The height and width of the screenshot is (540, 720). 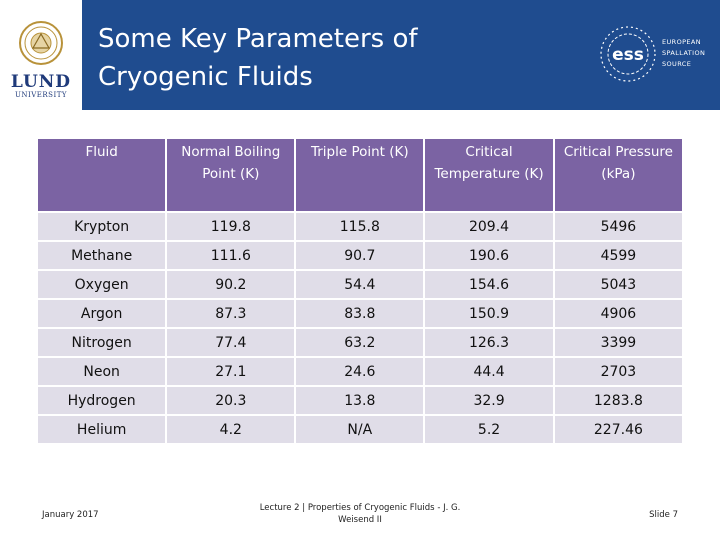 What do you see at coordinates (489, 429) in the screenshot?
I see `cell-critical-temperature: 5.2` at bounding box center [489, 429].